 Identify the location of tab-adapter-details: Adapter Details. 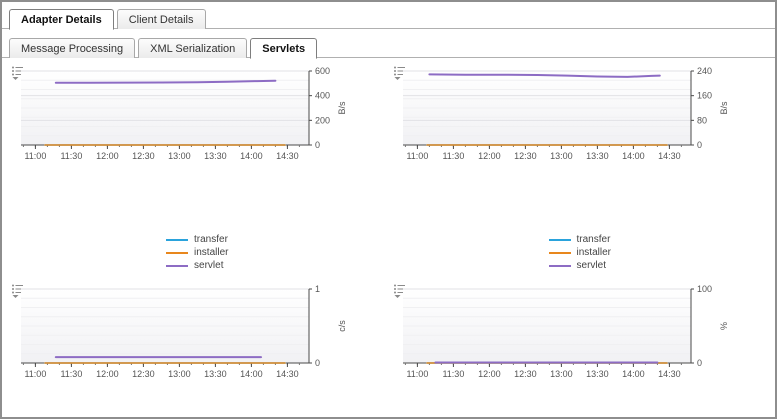
(61, 19).